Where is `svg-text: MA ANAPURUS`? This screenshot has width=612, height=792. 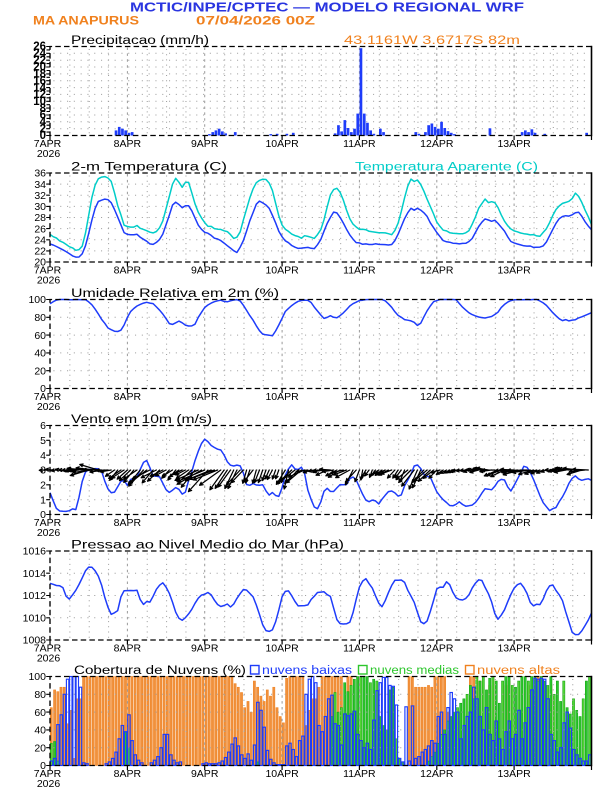
svg-text: MA ANAPURUS is located at coordinates (86, 21).